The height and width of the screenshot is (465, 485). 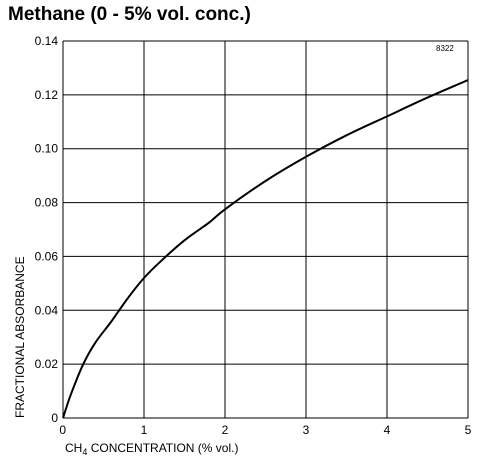 I want to click on y-tick-label: 0.08, so click(x=47, y=203).